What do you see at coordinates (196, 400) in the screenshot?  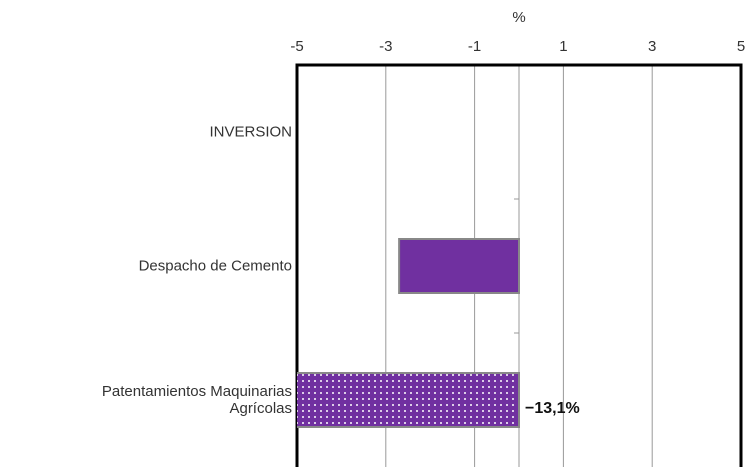 I see `y-tick-label: Patentamientos Maquinarias Agrícolas` at bounding box center [196, 400].